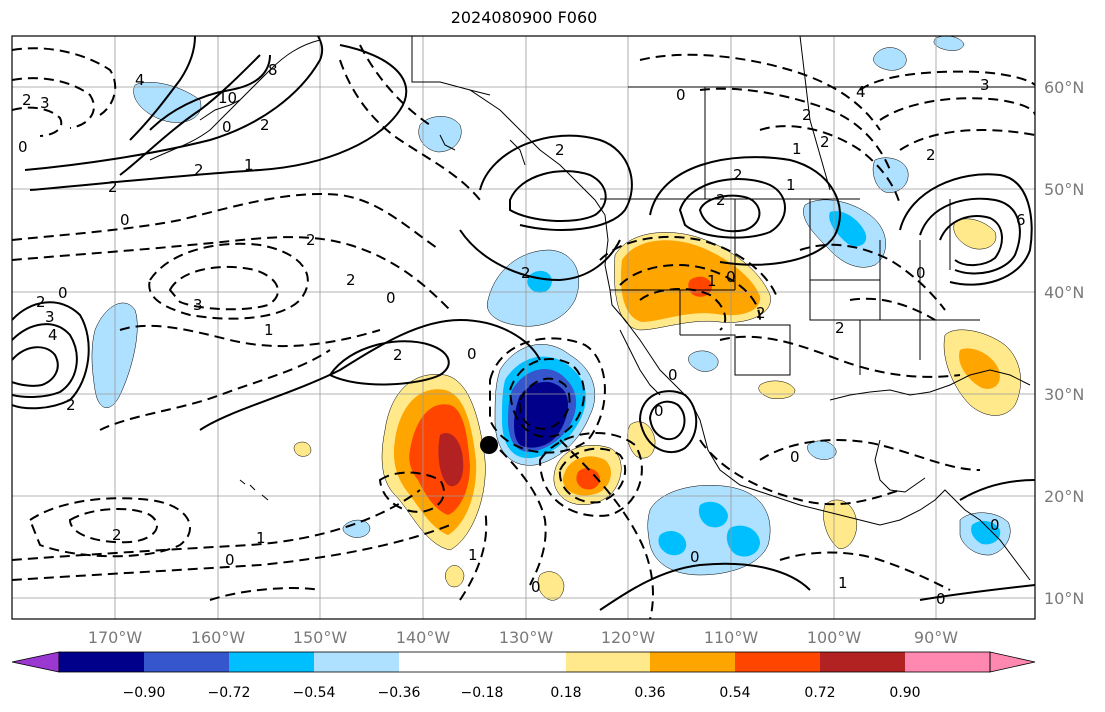 The height and width of the screenshot is (712, 1105). I want to click on storm-center-marker, so click(489, 445).